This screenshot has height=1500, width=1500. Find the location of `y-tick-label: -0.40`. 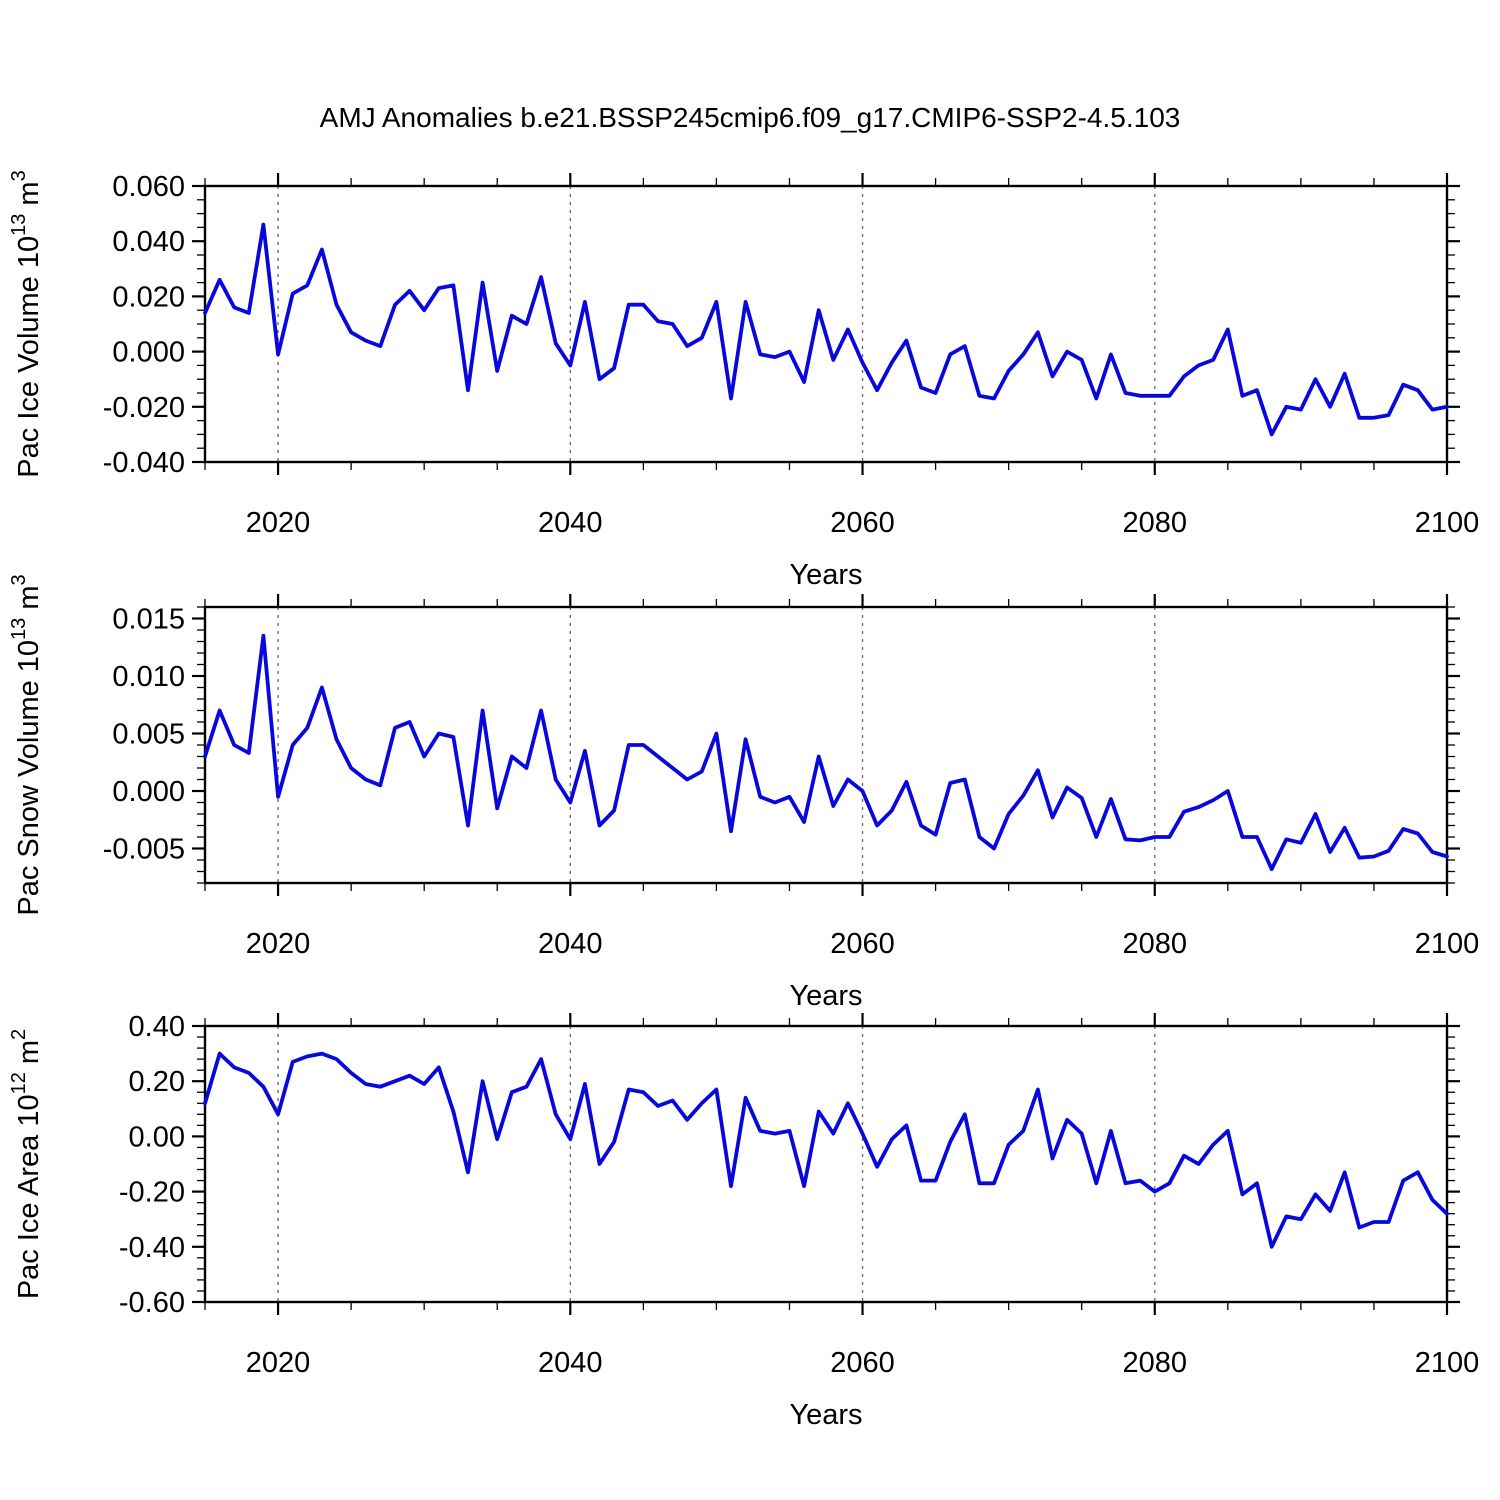

y-tick-label: -0.40 is located at coordinates (152, 1248).